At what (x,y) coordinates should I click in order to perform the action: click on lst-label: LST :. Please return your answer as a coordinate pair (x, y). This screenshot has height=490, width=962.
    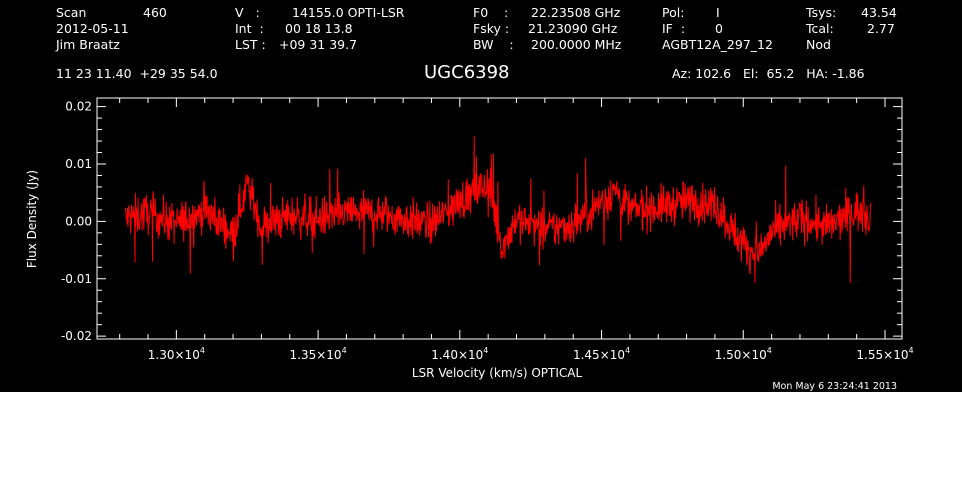
    Looking at the image, I should click on (250, 44).